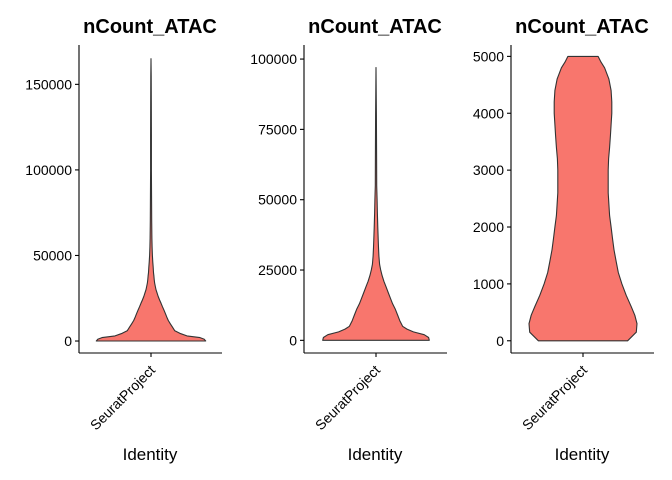 This screenshot has height=480, width=672. What do you see at coordinates (277, 270) in the screenshot?
I see `y-tick-label: 25000` at bounding box center [277, 270].